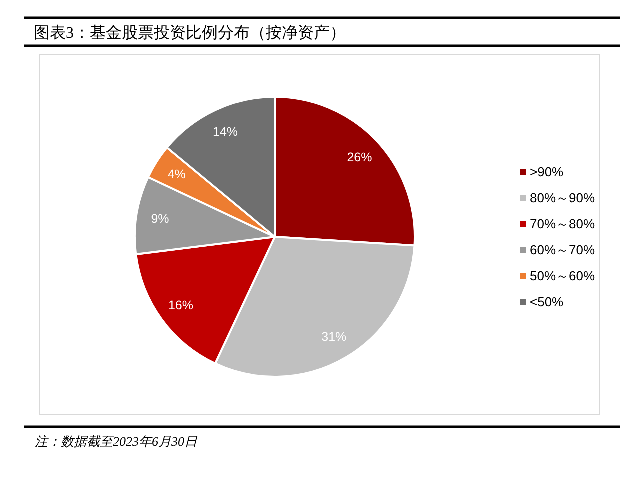 The height and width of the screenshot is (493, 640). What do you see at coordinates (190, 33) in the screenshot?
I see `title: 图表3：基金股票投资比例分布（按净资产）` at bounding box center [190, 33].